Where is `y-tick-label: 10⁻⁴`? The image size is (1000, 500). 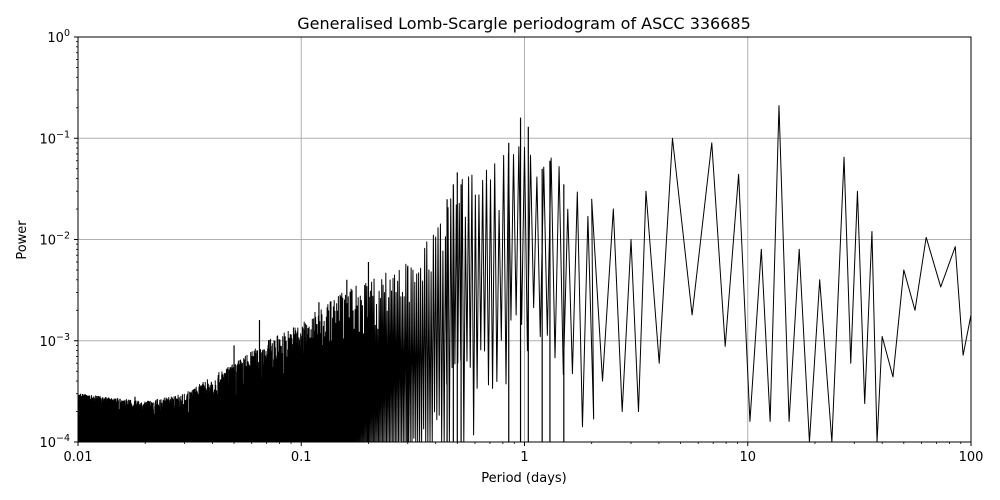
y-tick-label: 10⁻⁴ is located at coordinates (54, 442).